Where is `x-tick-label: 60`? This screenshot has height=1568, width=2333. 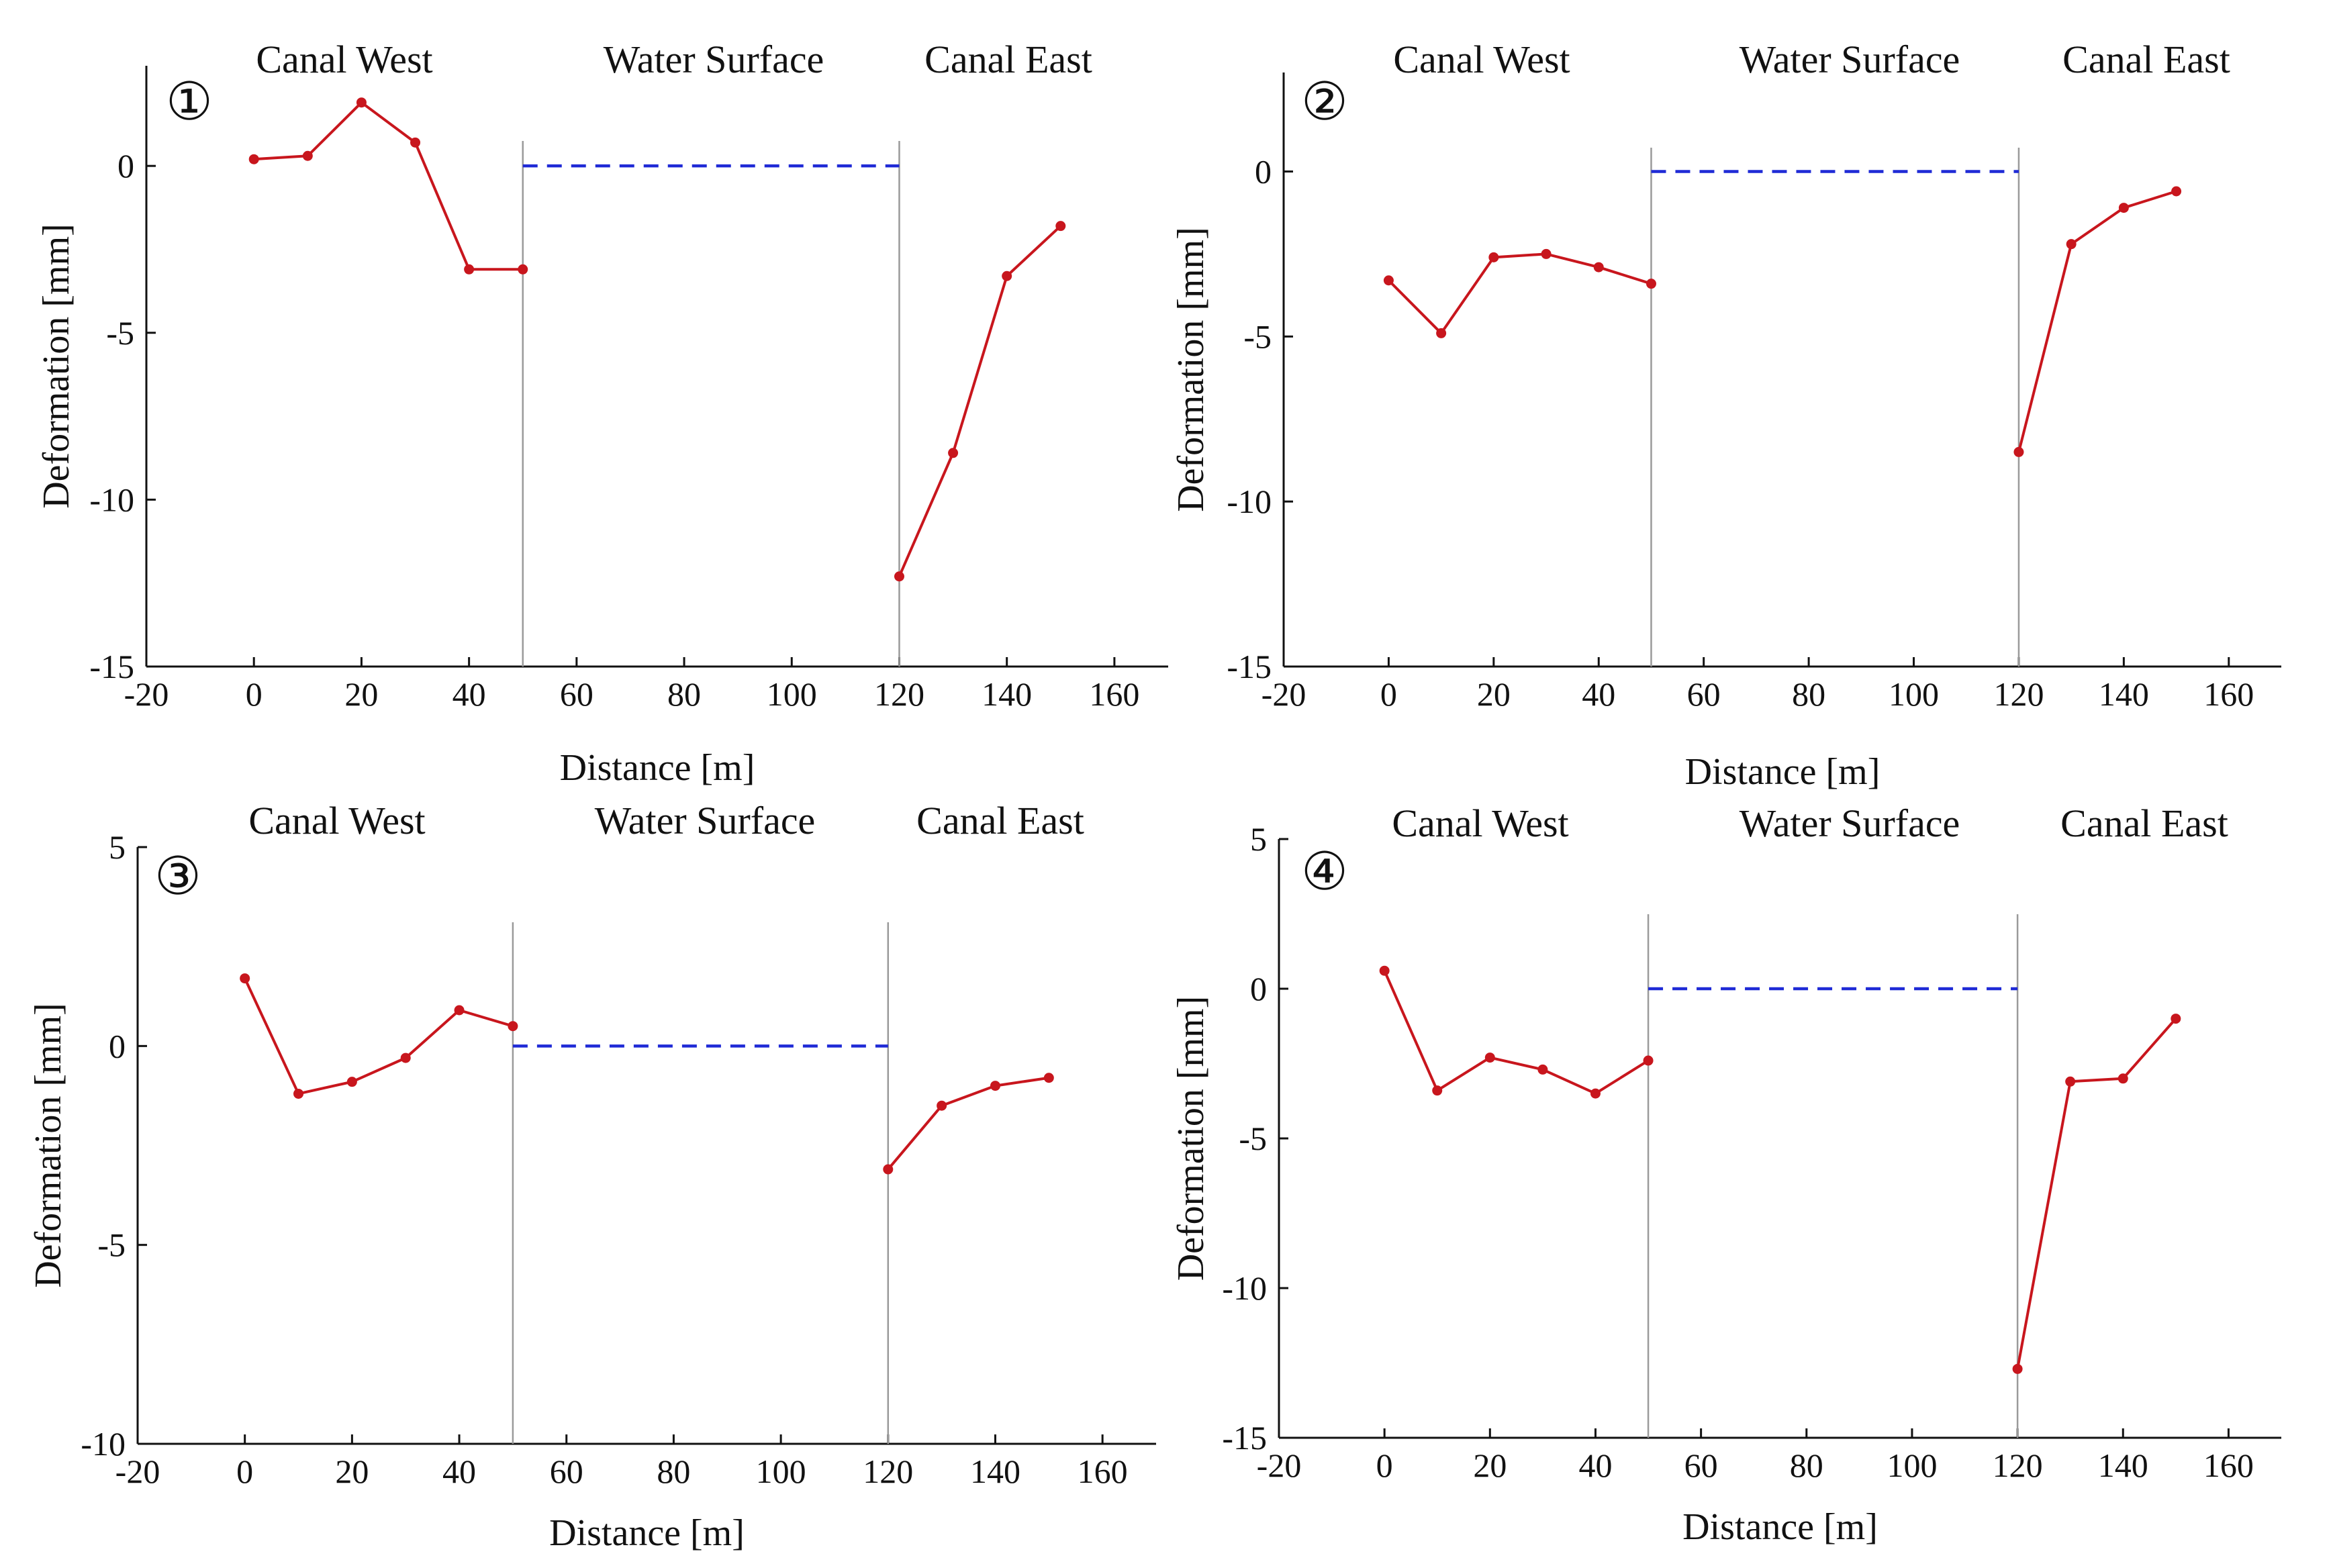
x-tick-label: 60 is located at coordinates (1704, 694).